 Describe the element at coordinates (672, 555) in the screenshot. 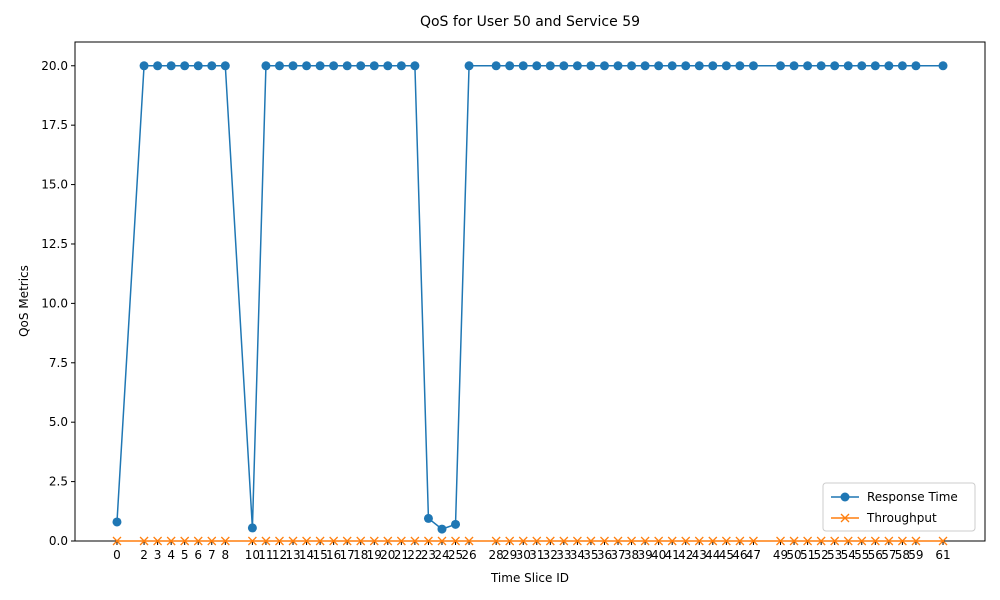

I see `x-tick-label: 41` at that location.